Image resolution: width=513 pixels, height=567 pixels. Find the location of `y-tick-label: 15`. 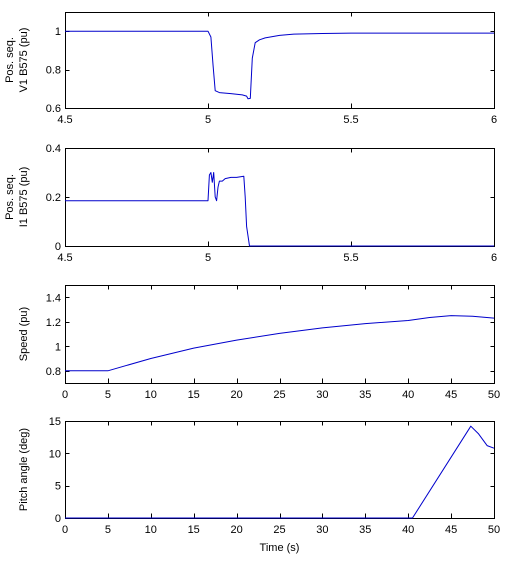

y-tick-label: 15 is located at coordinates (55, 422).